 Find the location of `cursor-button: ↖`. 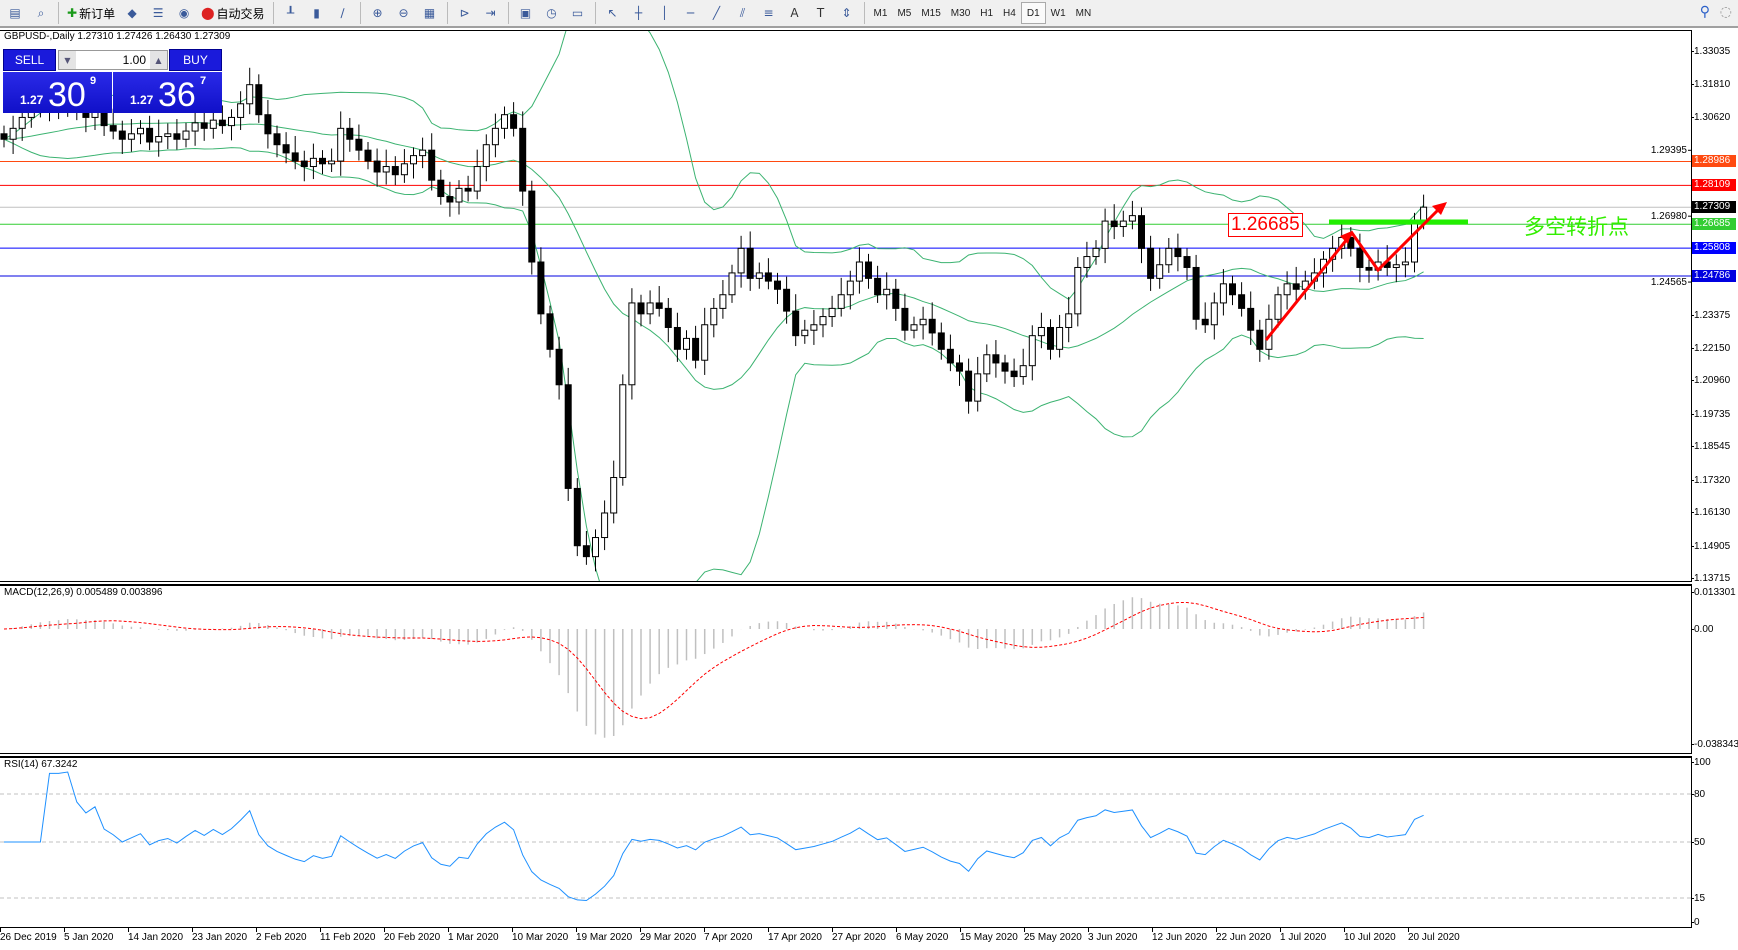

cursor-button: ↖ is located at coordinates (613, 13).